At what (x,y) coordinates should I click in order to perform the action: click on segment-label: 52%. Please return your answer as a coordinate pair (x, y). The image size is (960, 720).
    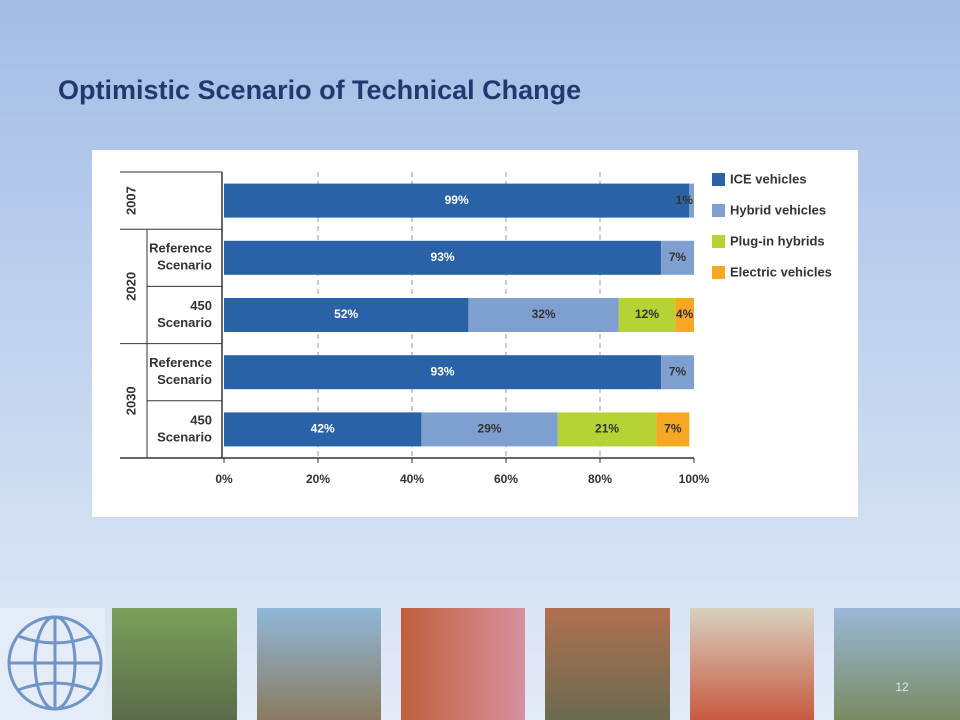
    Looking at the image, I should click on (346, 314).